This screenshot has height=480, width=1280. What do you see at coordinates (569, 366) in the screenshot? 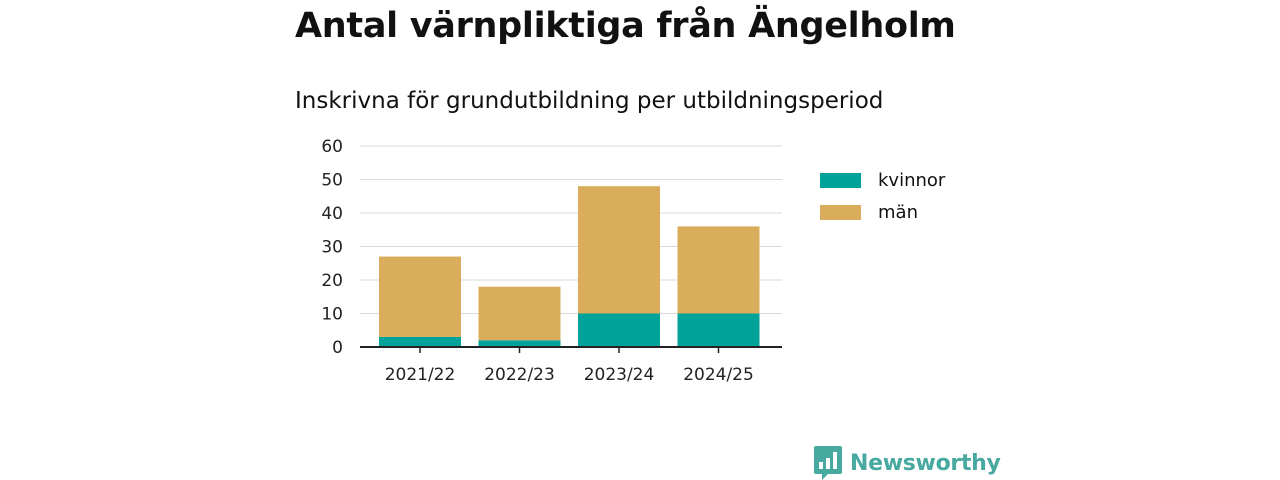
I see `x-axis-ticks: 2021/22 2022/23 2023/24 2024/25` at bounding box center [569, 366].